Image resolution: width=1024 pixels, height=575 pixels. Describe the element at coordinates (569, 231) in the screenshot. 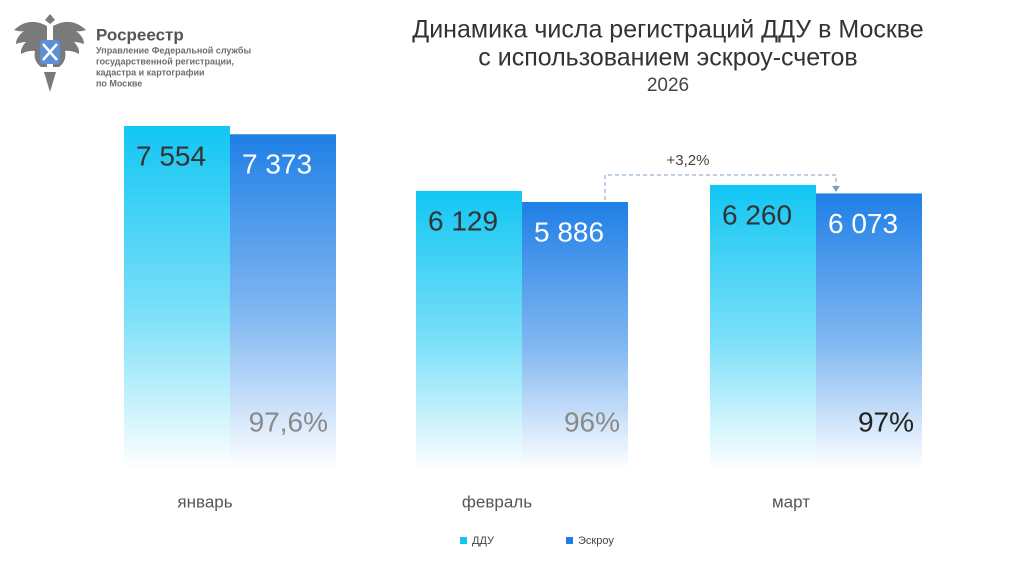

I see `value-label: 5 886` at that location.